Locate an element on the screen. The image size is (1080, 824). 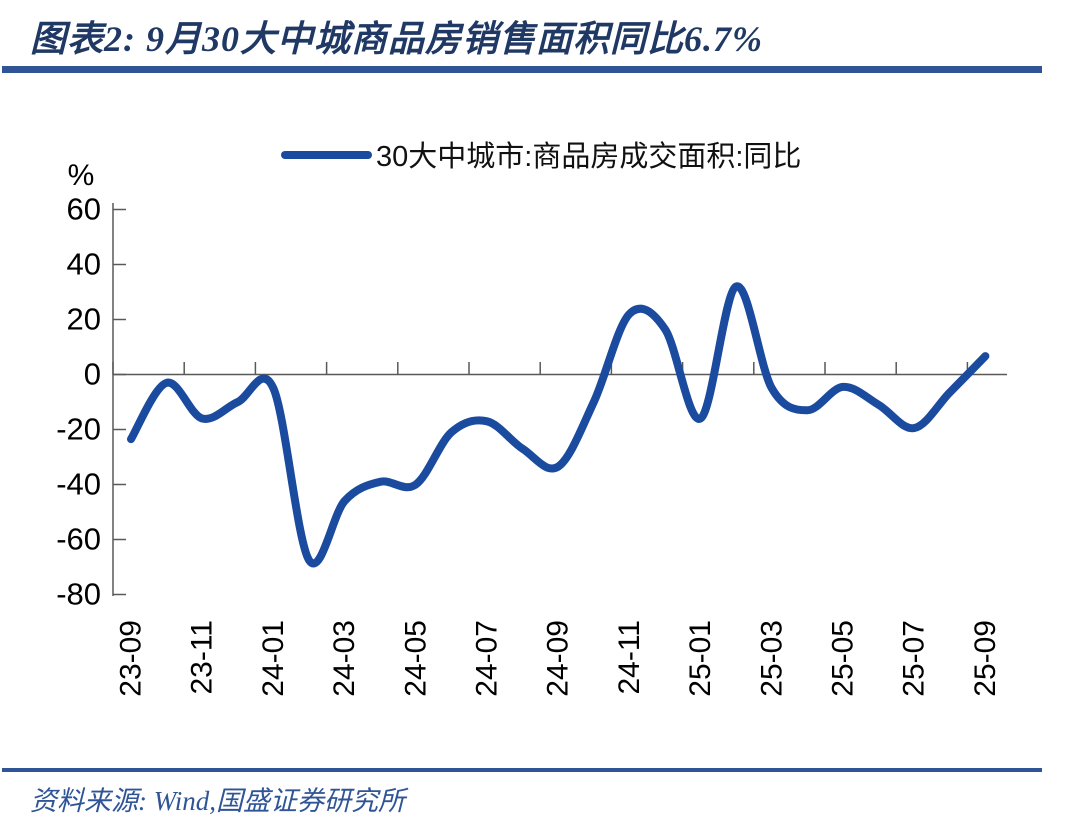
x-tick-label: 24-01 is located at coordinates (273, 658).